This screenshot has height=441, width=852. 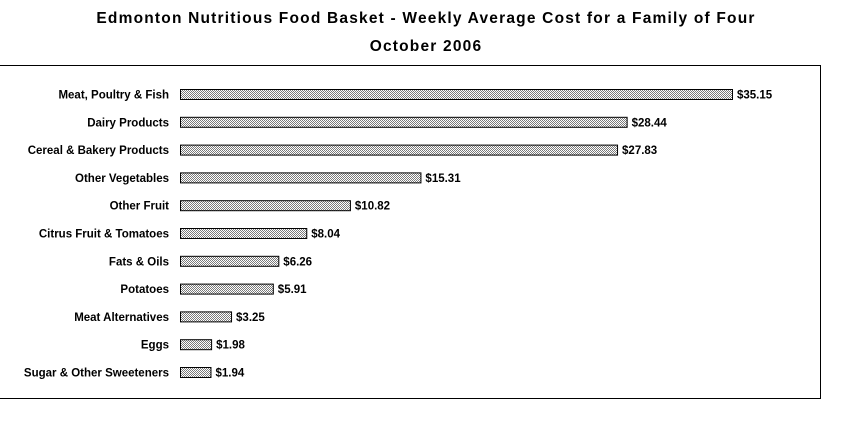 What do you see at coordinates (230, 346) in the screenshot?
I see `value-label: $1.98` at bounding box center [230, 346].